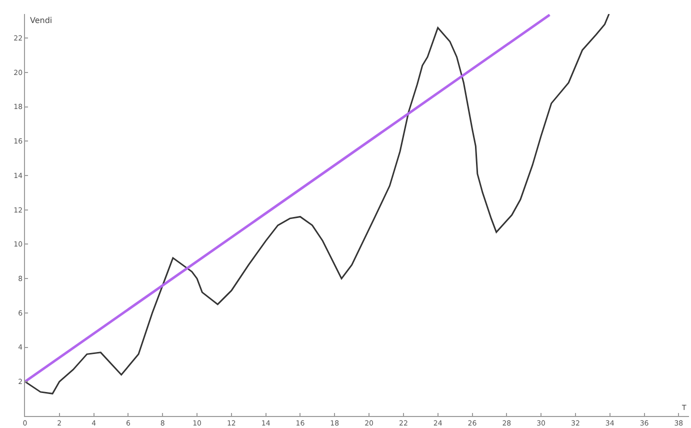 Image resolution: width=691 pixels, height=428 pixels. What do you see at coordinates (41, 20) in the screenshot?
I see `y-axis-title: Vendi` at bounding box center [41, 20].